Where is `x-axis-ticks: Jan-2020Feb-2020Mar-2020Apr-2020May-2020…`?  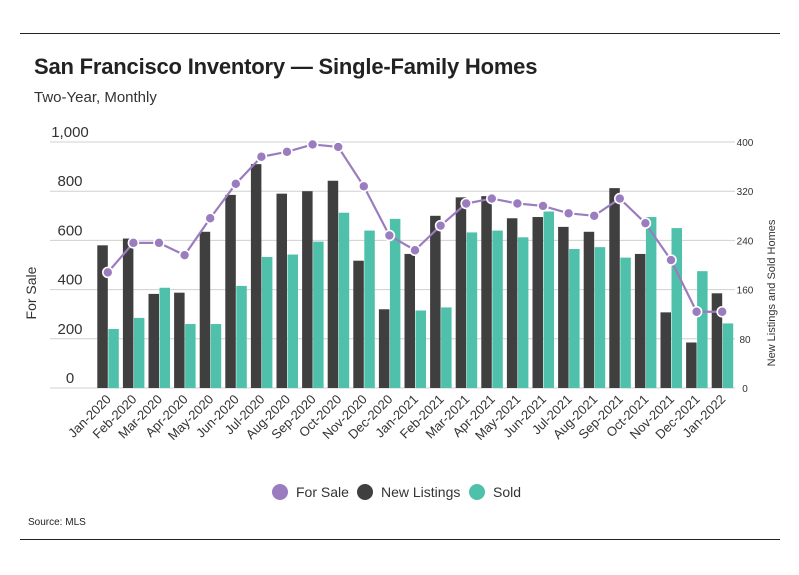 x-axis-ticks: Jan-2020Feb-2020Mar-2020Apr-2020May-2020… is located at coordinates (396, 417).